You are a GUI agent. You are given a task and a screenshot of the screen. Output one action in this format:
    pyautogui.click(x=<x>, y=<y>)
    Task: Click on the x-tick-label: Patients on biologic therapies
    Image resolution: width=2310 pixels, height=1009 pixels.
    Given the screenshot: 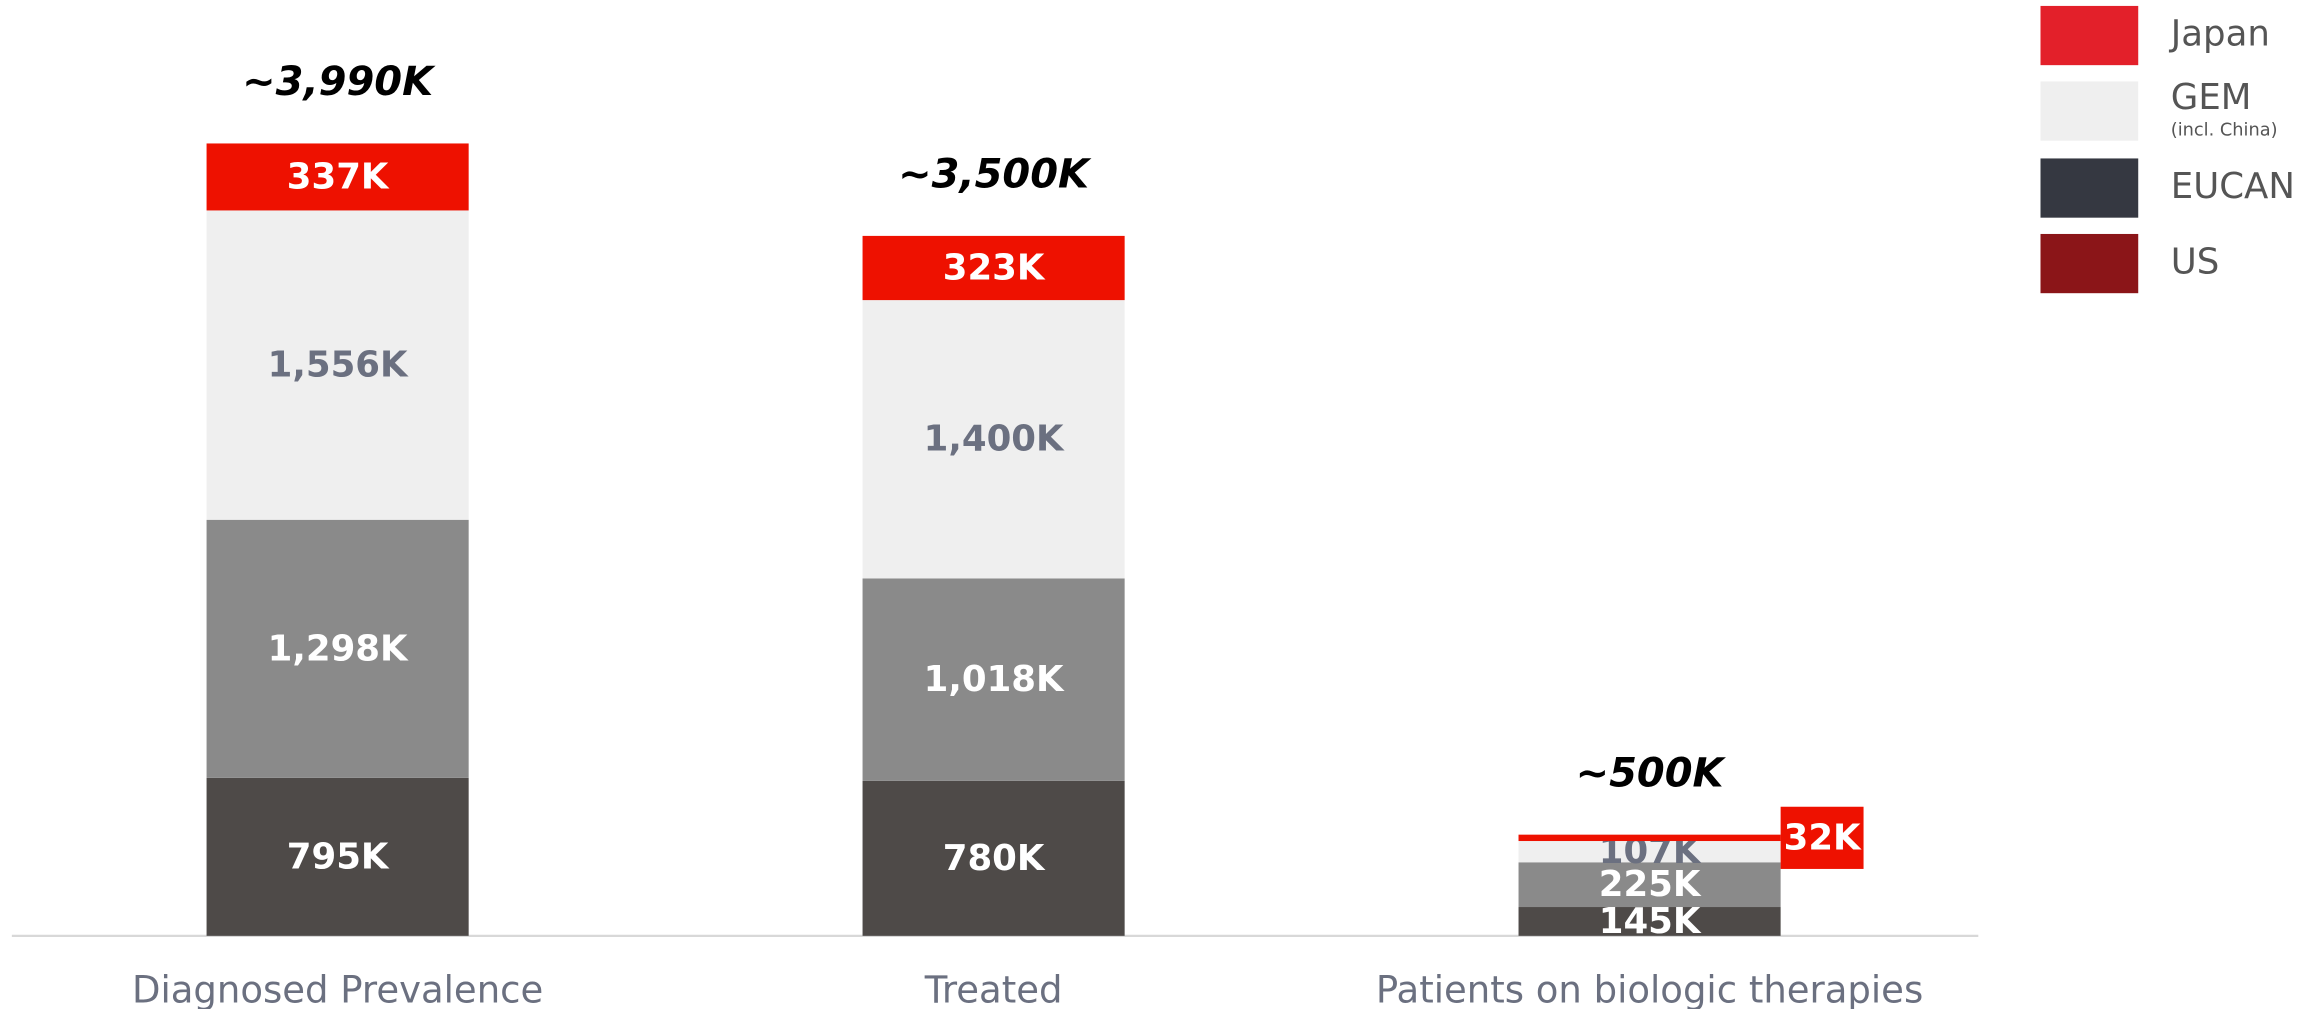 What is the action you would take?
    pyautogui.click(x=1649, y=989)
    